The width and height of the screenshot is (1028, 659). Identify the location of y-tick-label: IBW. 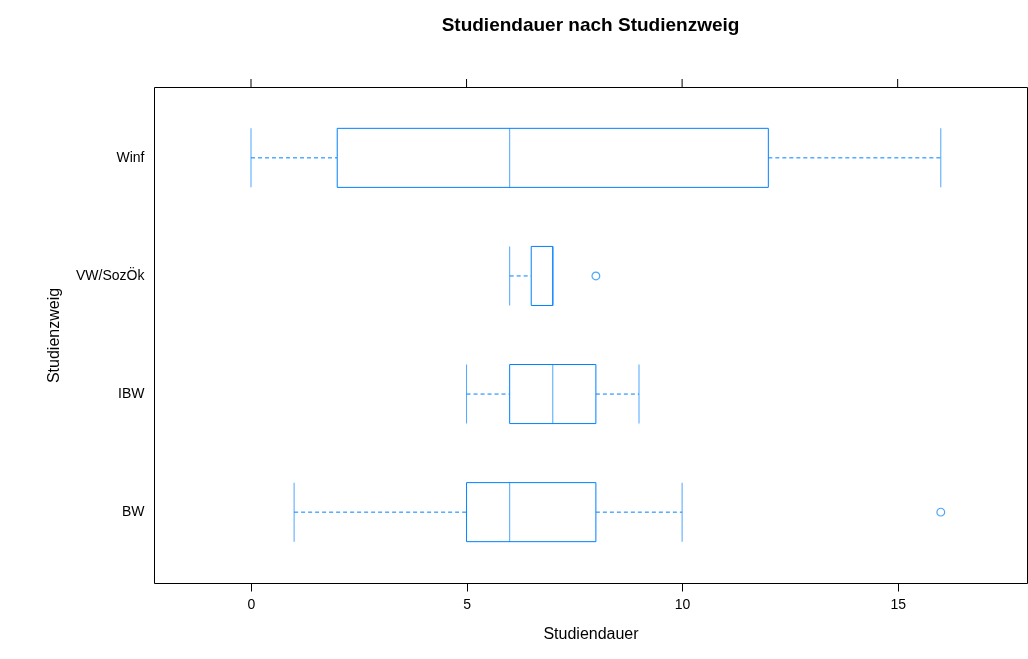
(132, 393).